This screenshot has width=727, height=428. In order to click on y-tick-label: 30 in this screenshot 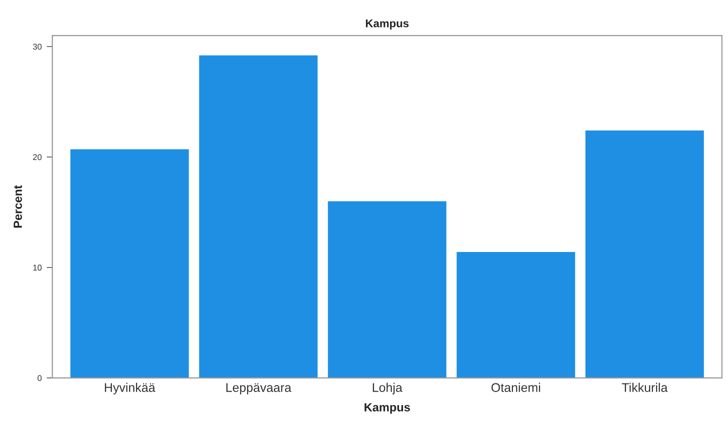, I will do `click(37, 47)`.